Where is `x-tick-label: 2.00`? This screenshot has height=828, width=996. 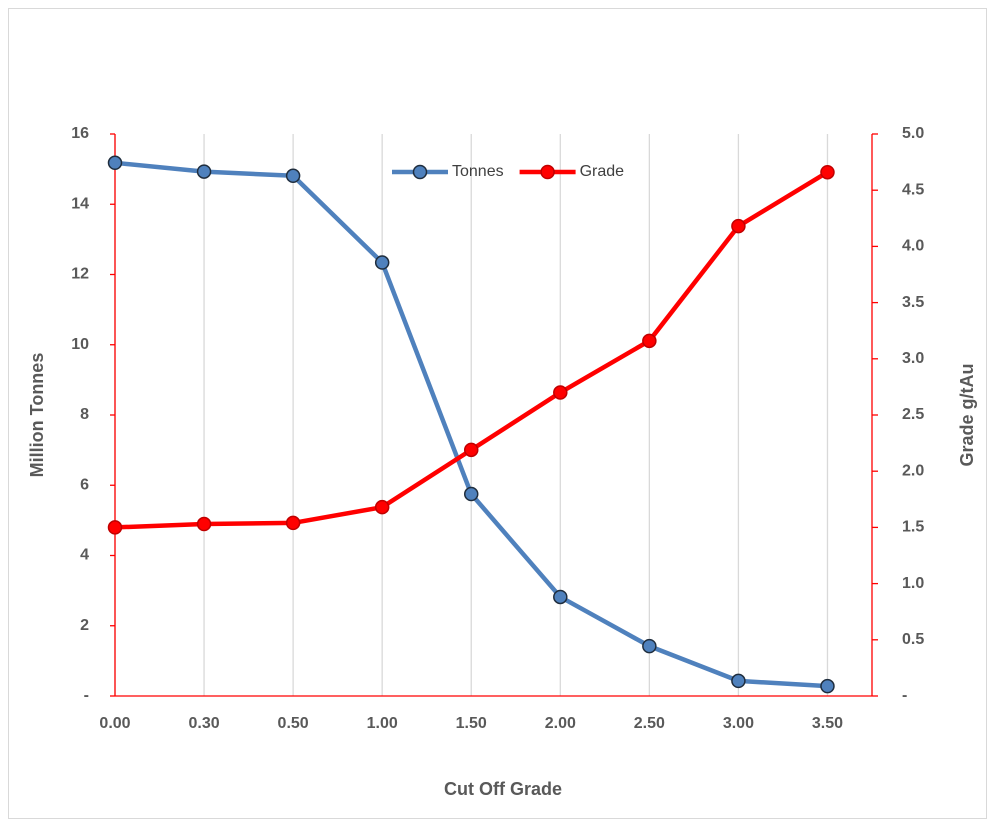 x-tick-label: 2.00 is located at coordinates (560, 723).